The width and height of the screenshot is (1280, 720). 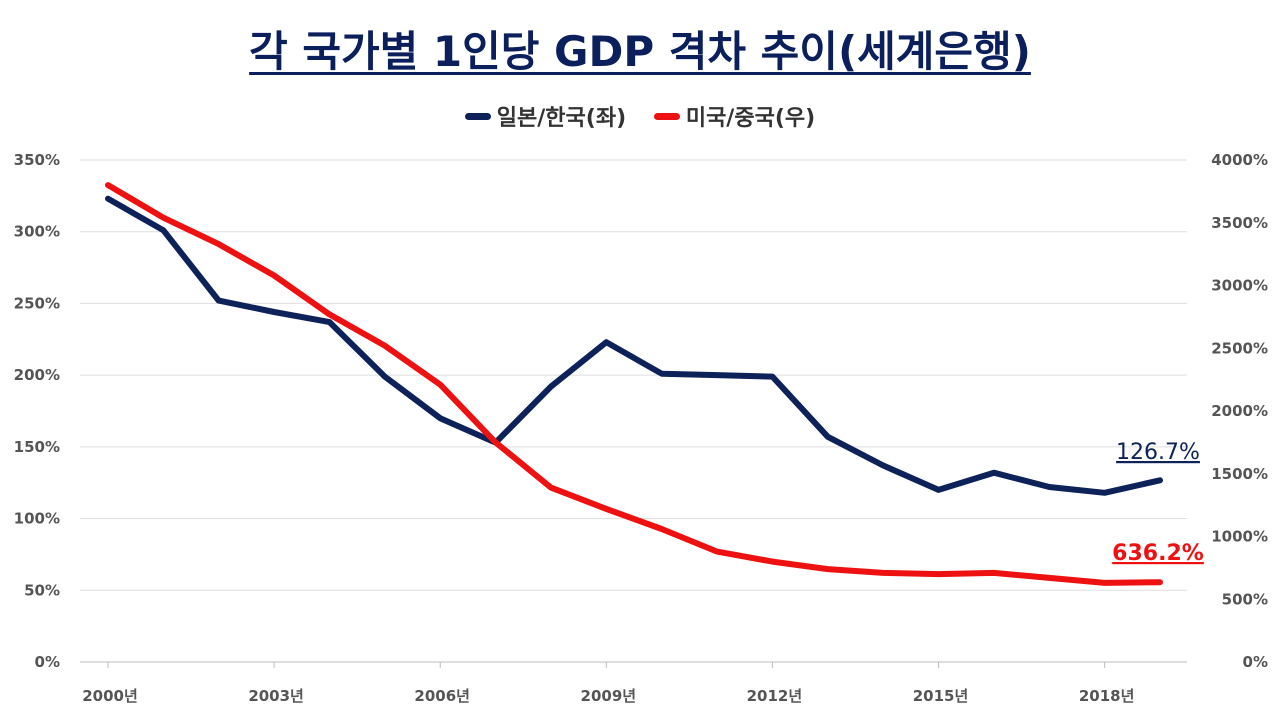 I want to click on legend-item-japan-korea: 일본/한국(좌), so click(x=545, y=116).